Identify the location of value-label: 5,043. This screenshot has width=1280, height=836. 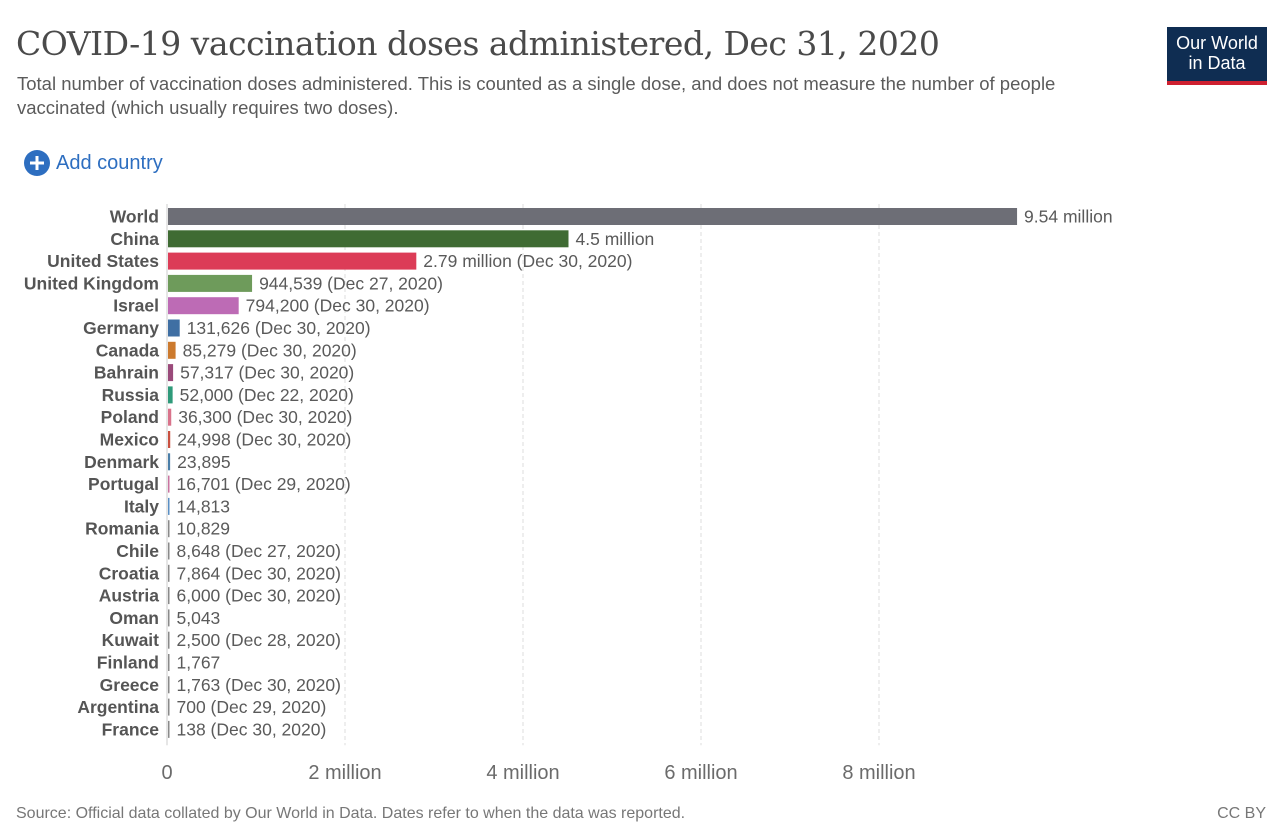
(199, 618).